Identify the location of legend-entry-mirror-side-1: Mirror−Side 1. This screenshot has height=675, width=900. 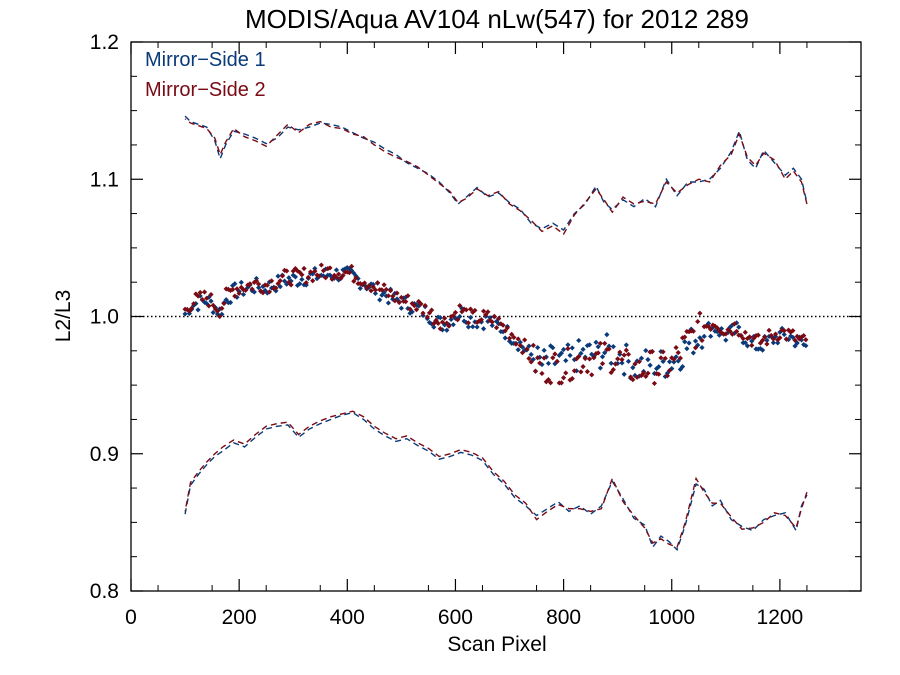
(205, 60).